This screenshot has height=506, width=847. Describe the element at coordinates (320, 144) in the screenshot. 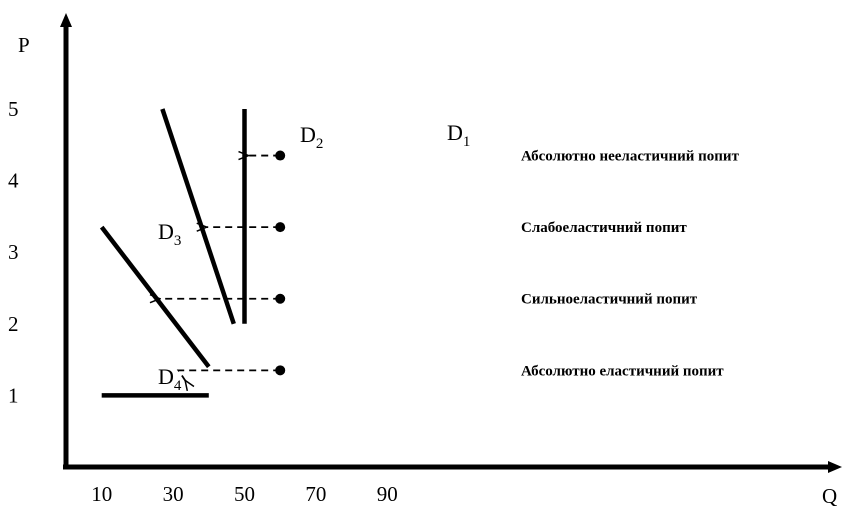

I see `curve-label-sub: 2` at that location.